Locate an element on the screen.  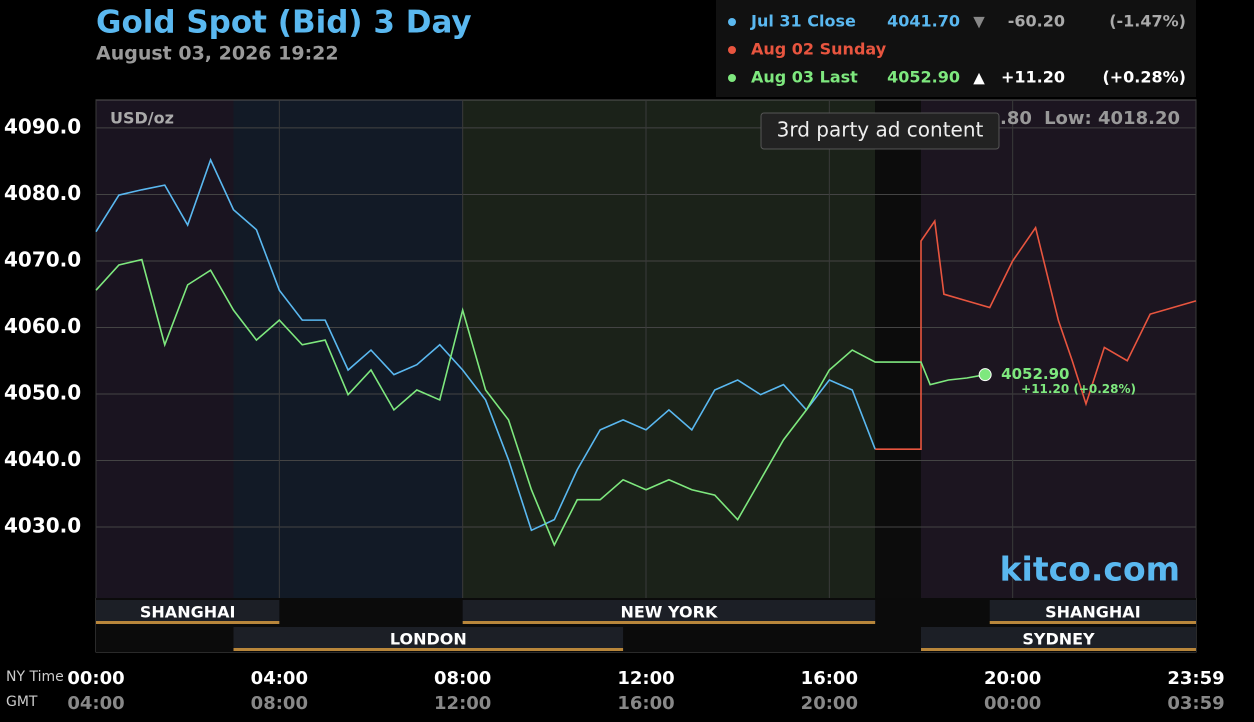
x2-tick-label: 00:00 is located at coordinates (1012, 703).